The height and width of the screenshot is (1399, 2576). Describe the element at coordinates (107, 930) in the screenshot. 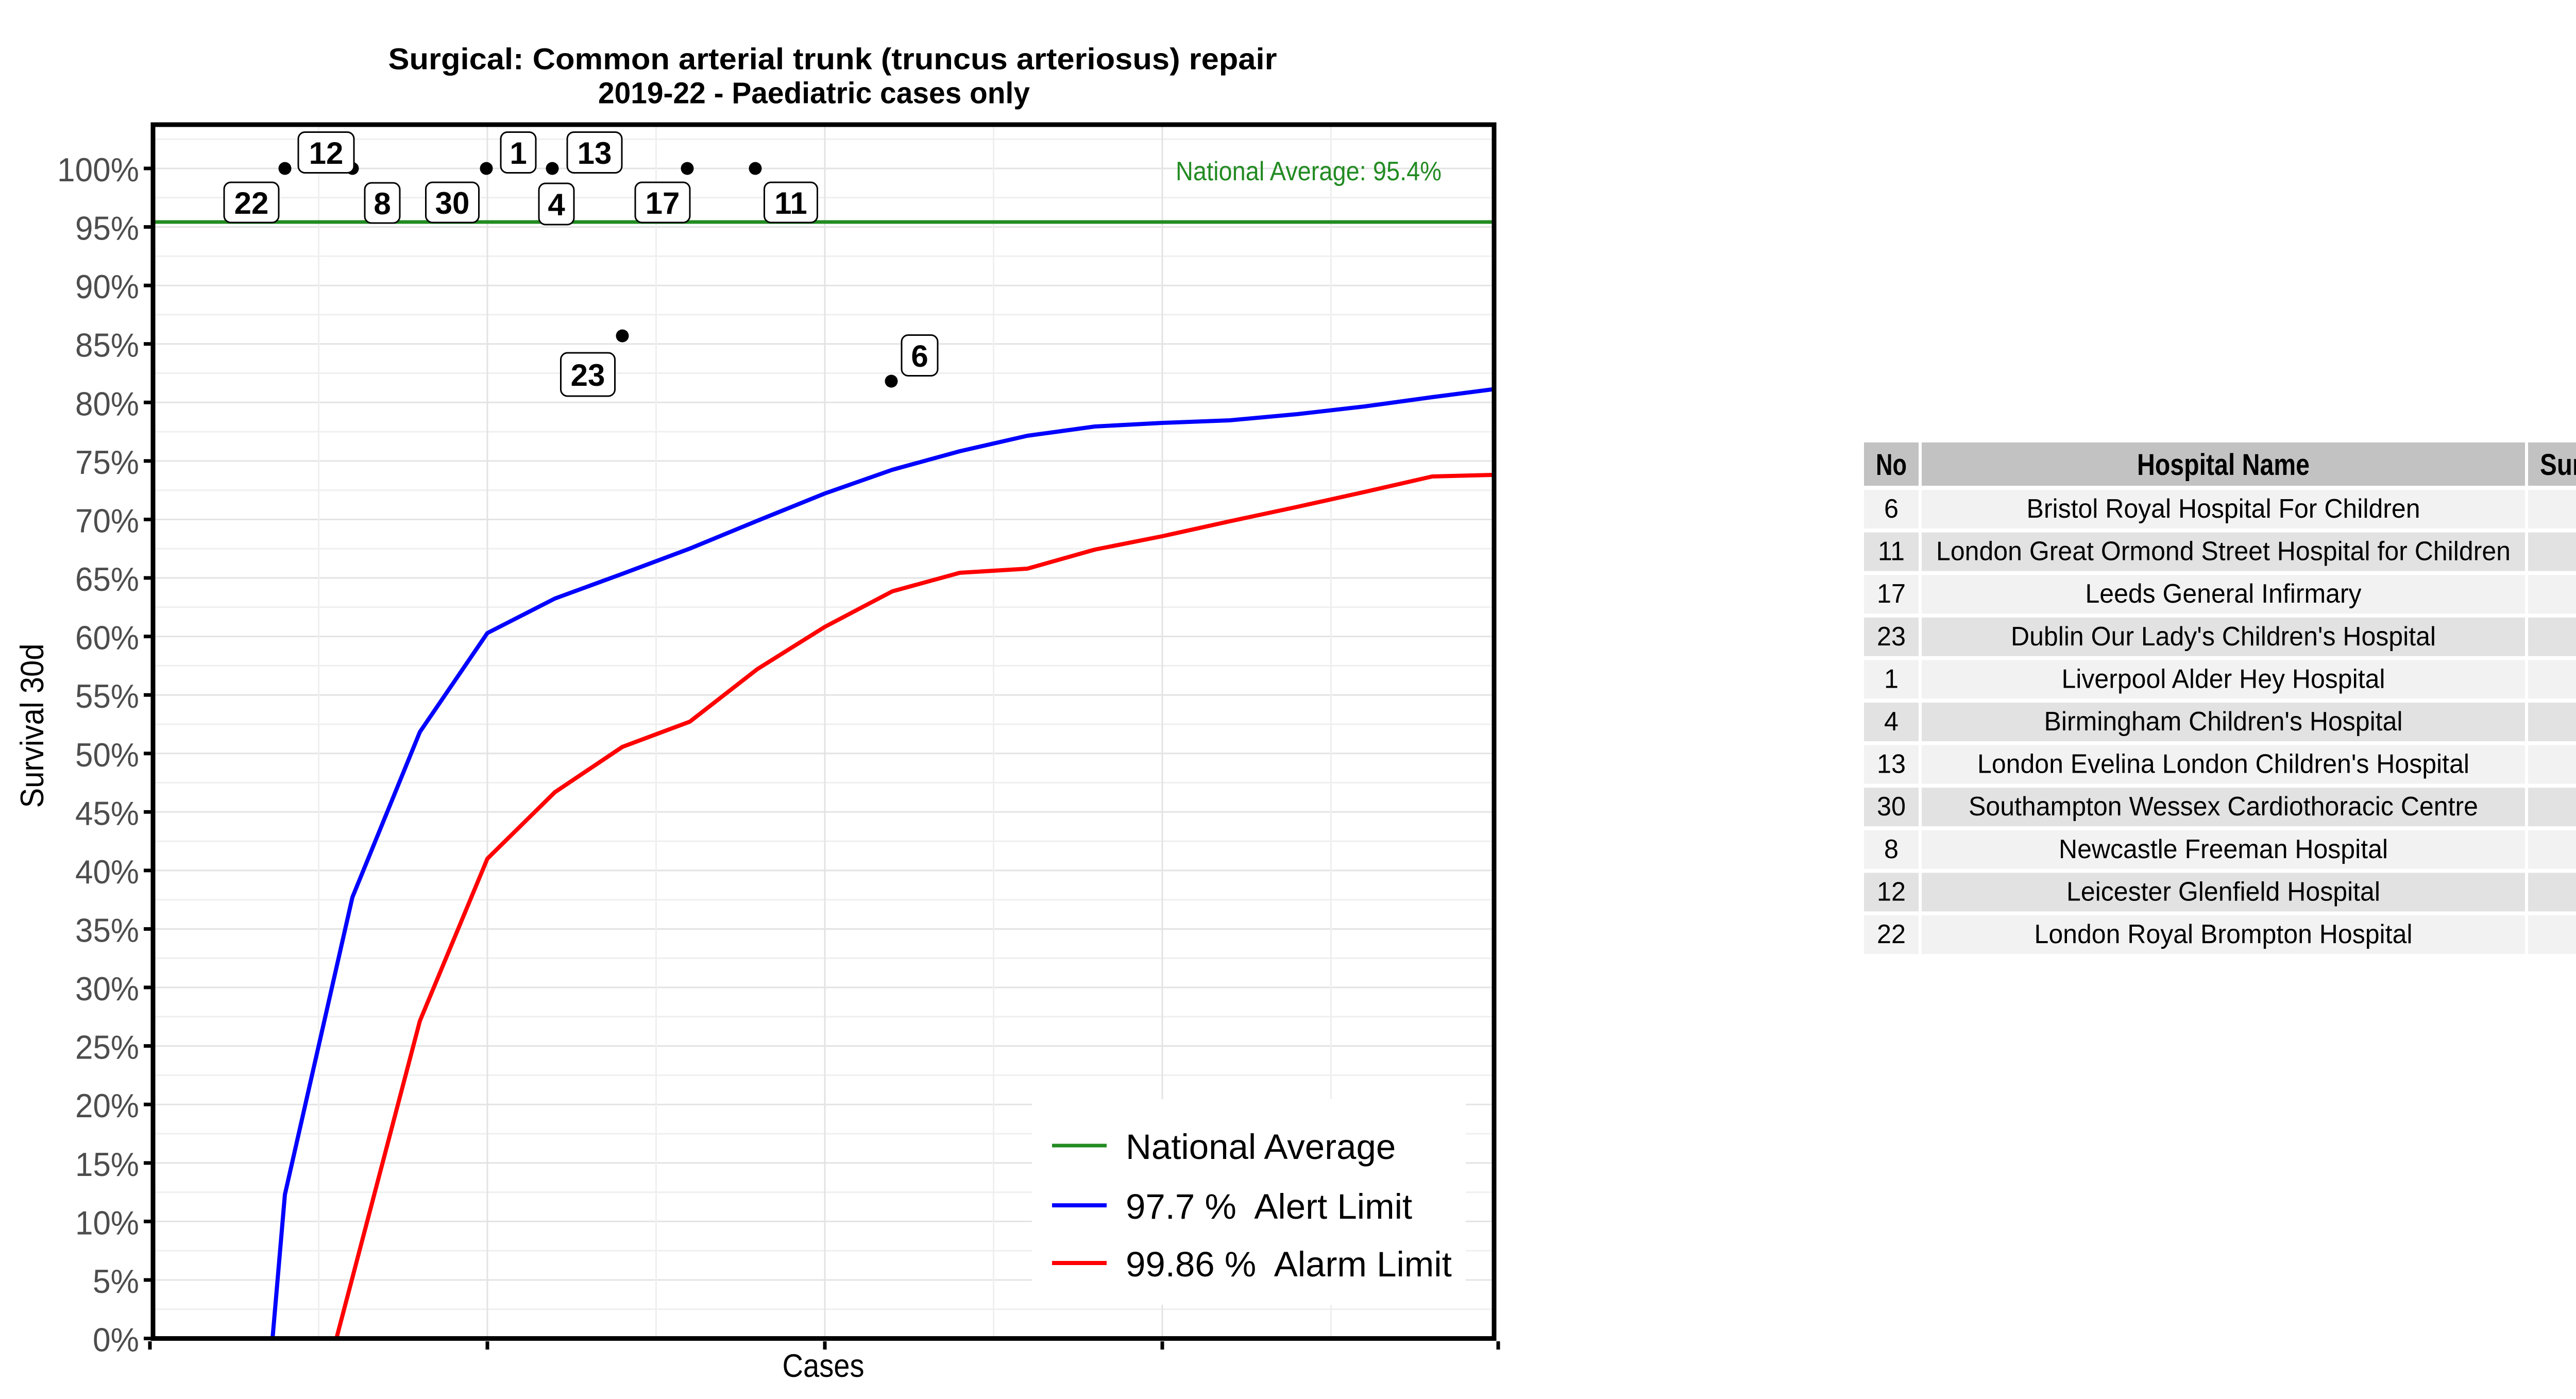

I see `svg-text: 35%` at that location.